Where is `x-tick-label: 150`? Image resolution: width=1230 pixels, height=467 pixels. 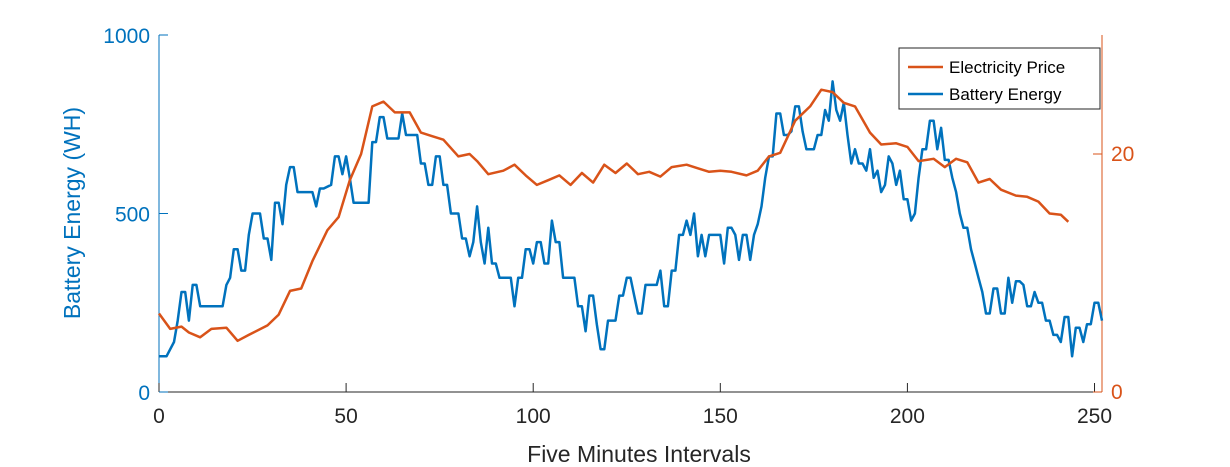
x-tick-label: 150 is located at coordinates (720, 416).